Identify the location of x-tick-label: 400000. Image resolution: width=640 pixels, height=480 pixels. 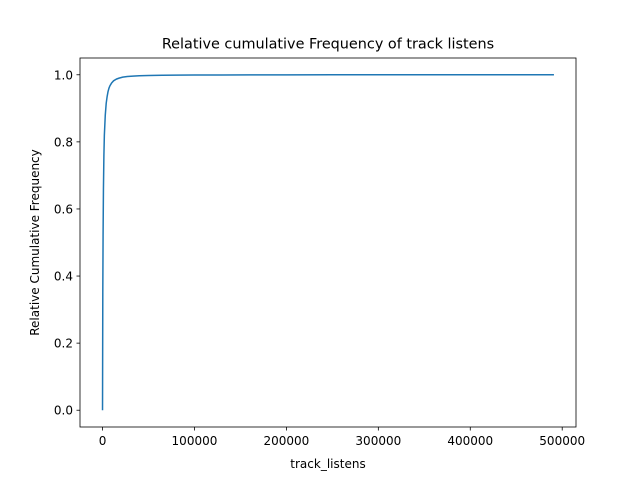
(470, 441).